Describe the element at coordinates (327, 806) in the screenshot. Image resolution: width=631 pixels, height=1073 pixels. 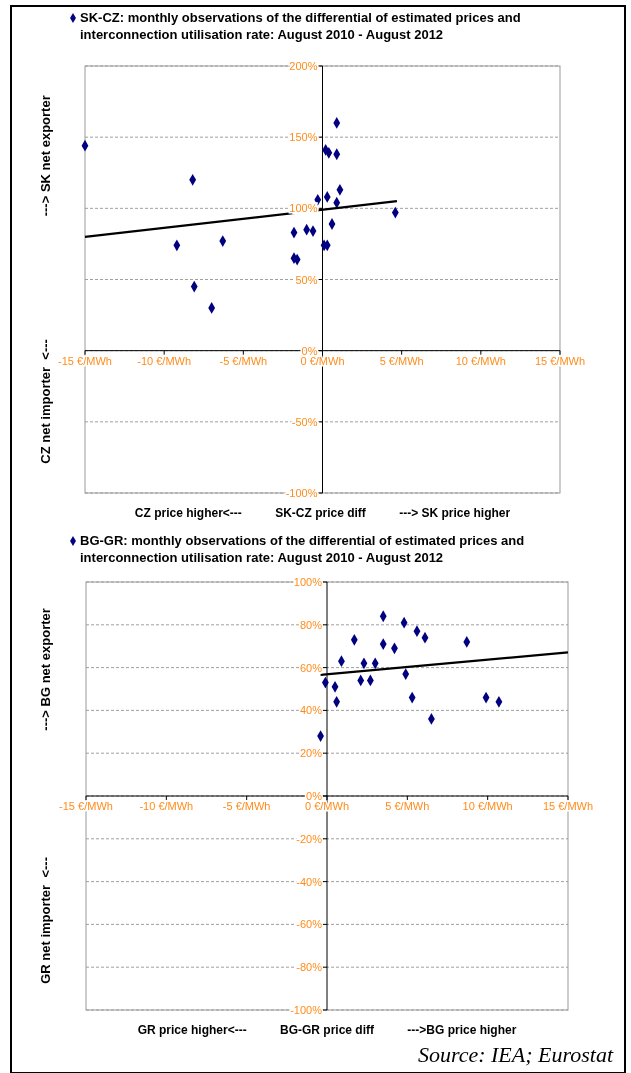
I see `x-tick-label: 0 €/MWh` at that location.